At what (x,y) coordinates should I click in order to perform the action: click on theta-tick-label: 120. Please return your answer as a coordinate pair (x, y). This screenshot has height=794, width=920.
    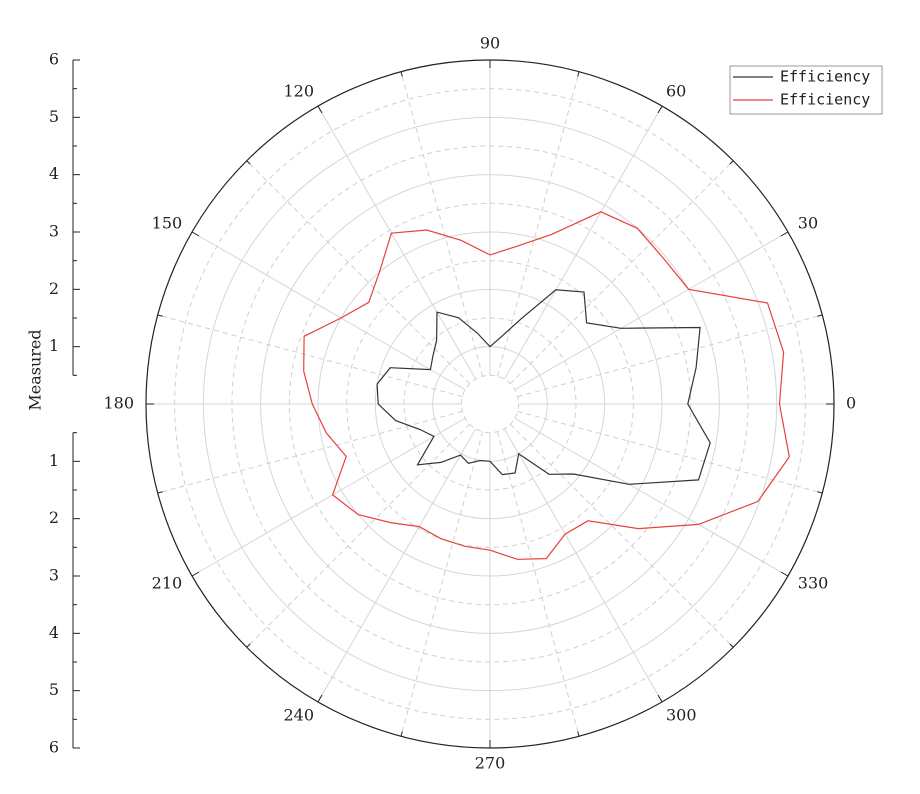
    Looking at the image, I should click on (298, 91).